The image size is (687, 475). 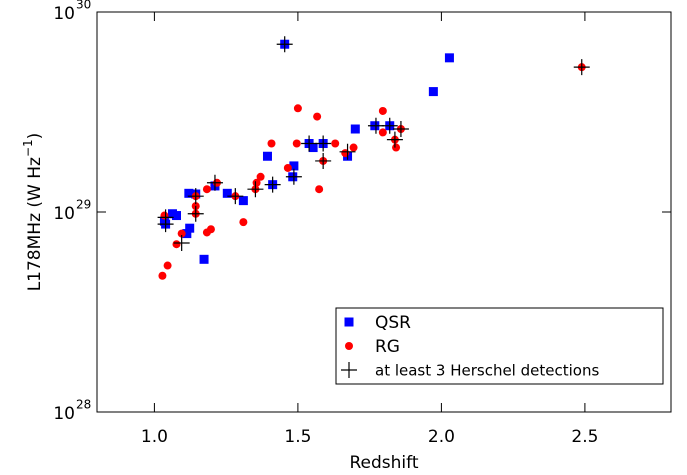 What do you see at coordinates (383, 463) in the screenshot?
I see `x-axis-label: Redshift` at bounding box center [383, 463].